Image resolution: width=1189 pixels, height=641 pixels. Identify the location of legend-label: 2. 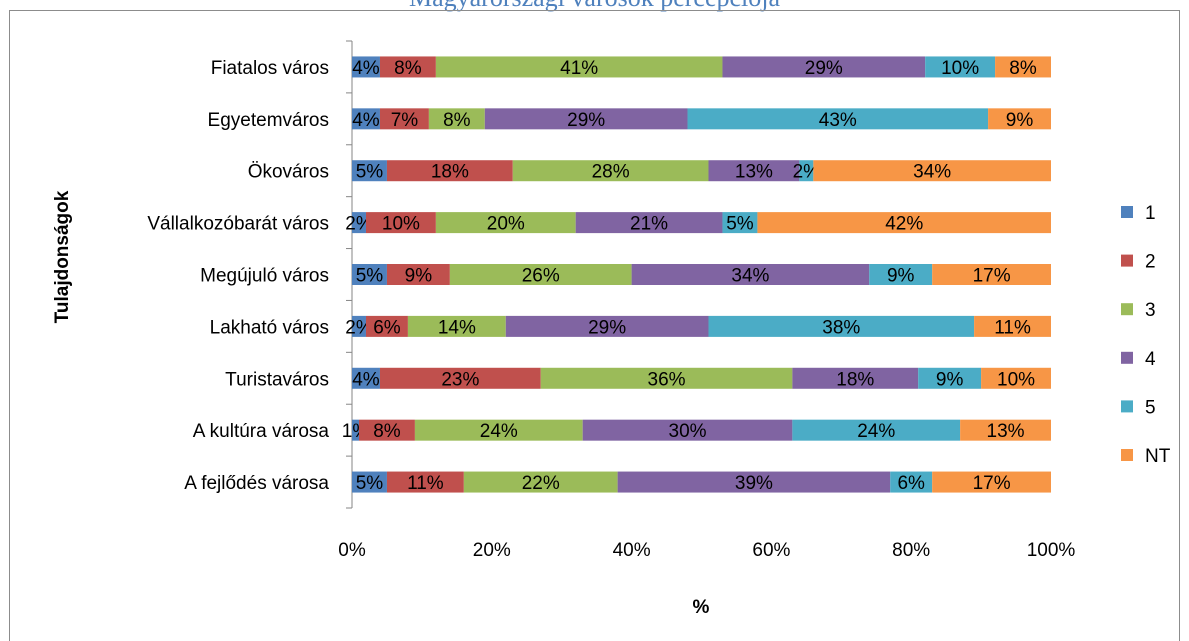
(1150, 262).